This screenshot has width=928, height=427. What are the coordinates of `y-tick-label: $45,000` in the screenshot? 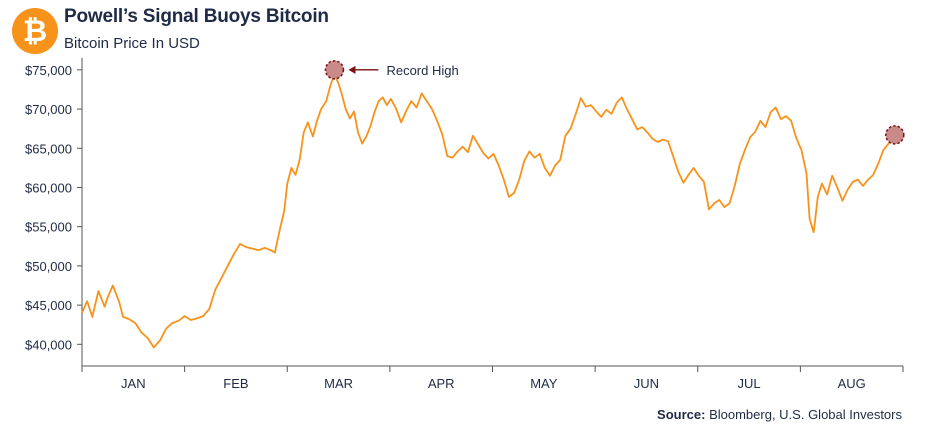 It's located at (48, 305).